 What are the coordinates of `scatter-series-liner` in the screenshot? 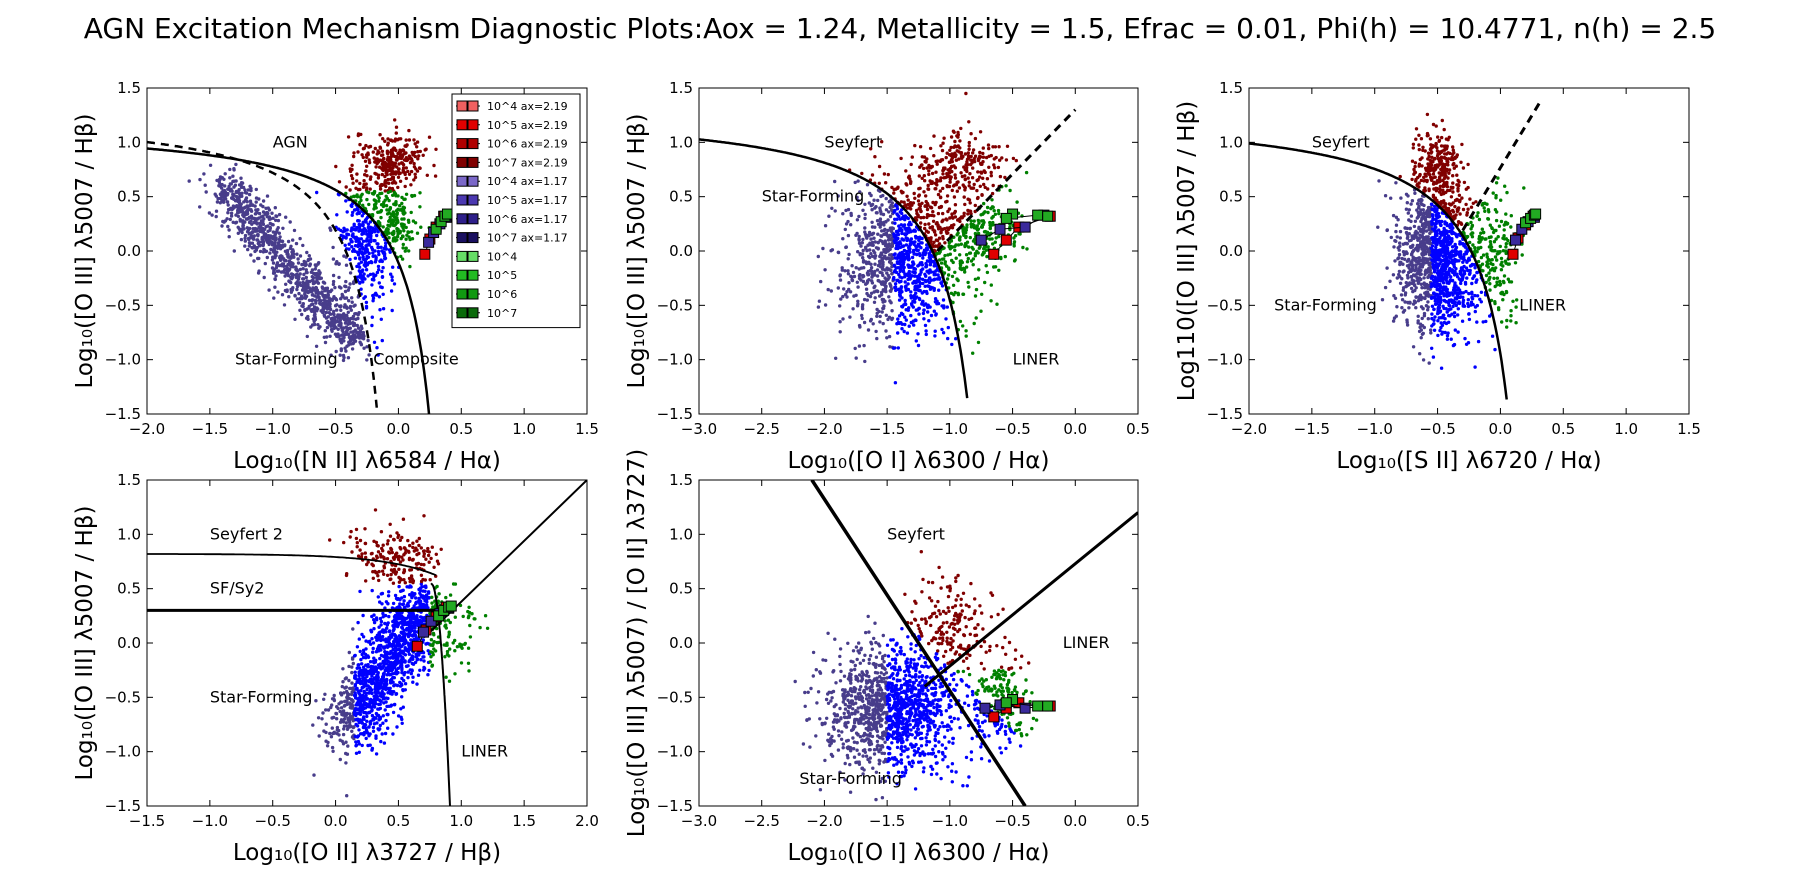 It's located at (387, 229).